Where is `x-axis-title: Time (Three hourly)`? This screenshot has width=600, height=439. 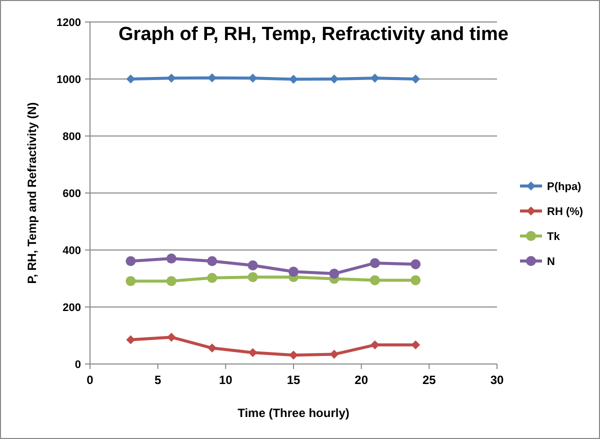
x-axis-title: Time (Three hourly) is located at coordinates (294, 413).